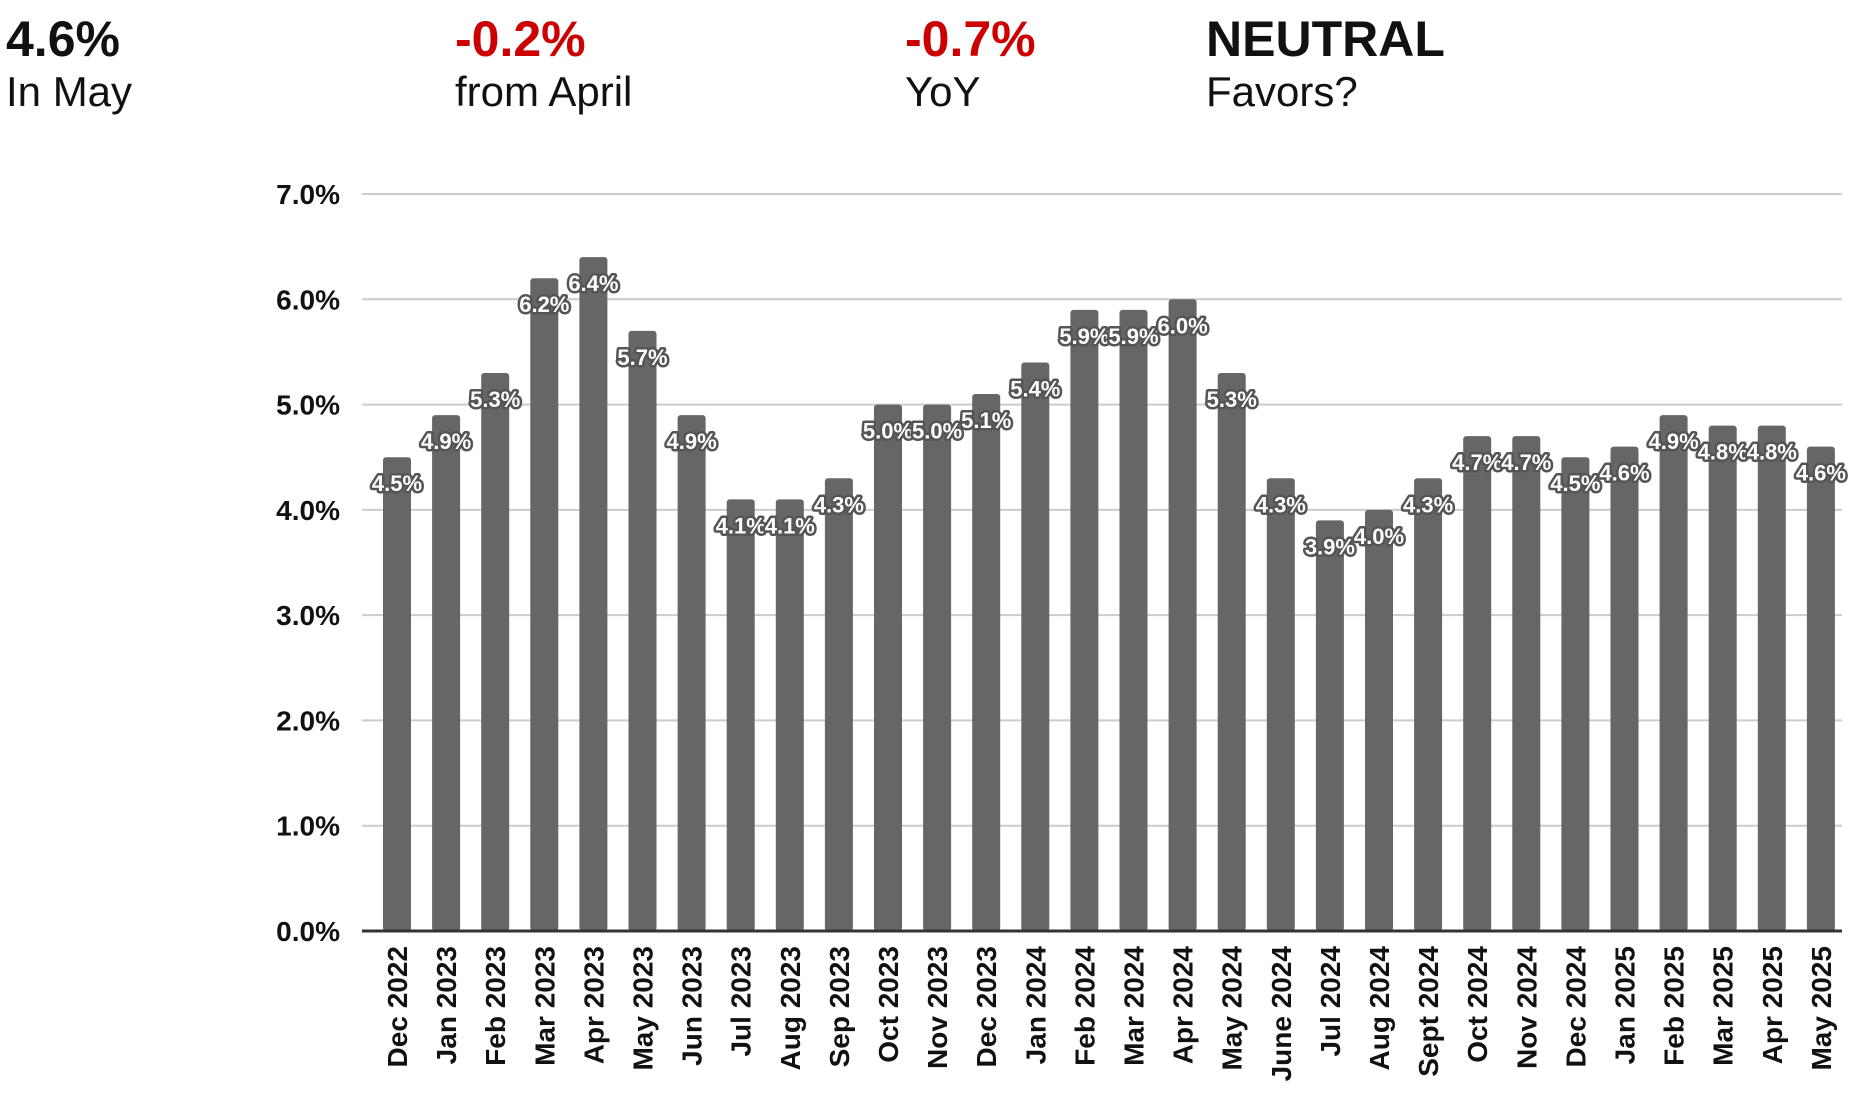 This screenshot has height=1114, width=1852. What do you see at coordinates (888, 1004) in the screenshot?
I see `x-tick-label: Oct 2023` at bounding box center [888, 1004].